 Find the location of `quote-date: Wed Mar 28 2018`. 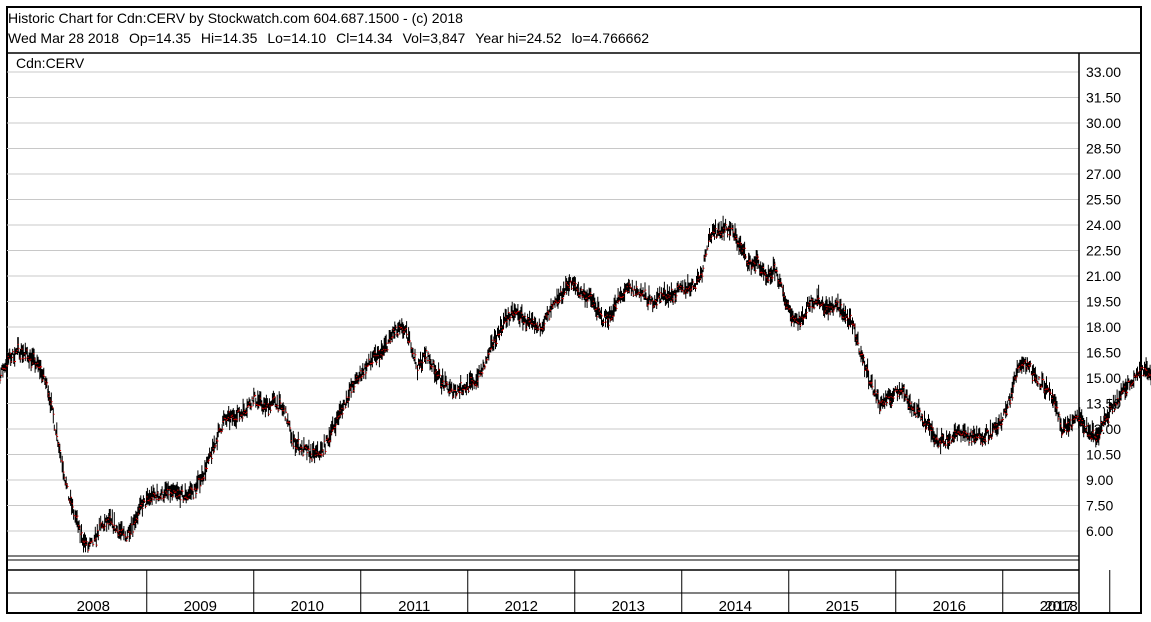

quote-date: Wed Mar 28 2018 is located at coordinates (64, 38).